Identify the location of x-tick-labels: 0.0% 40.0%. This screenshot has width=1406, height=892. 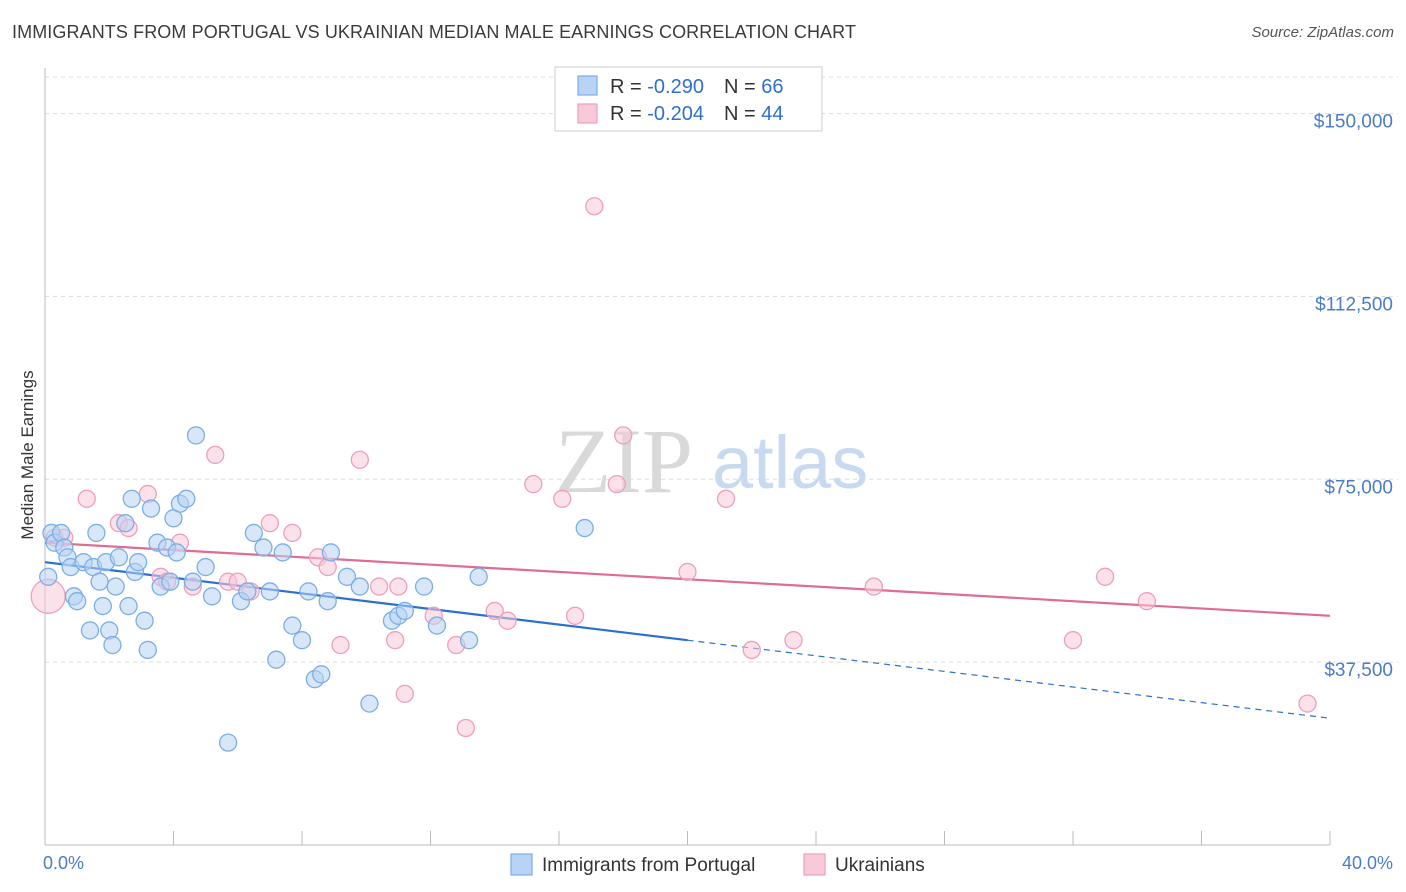
(718, 863).